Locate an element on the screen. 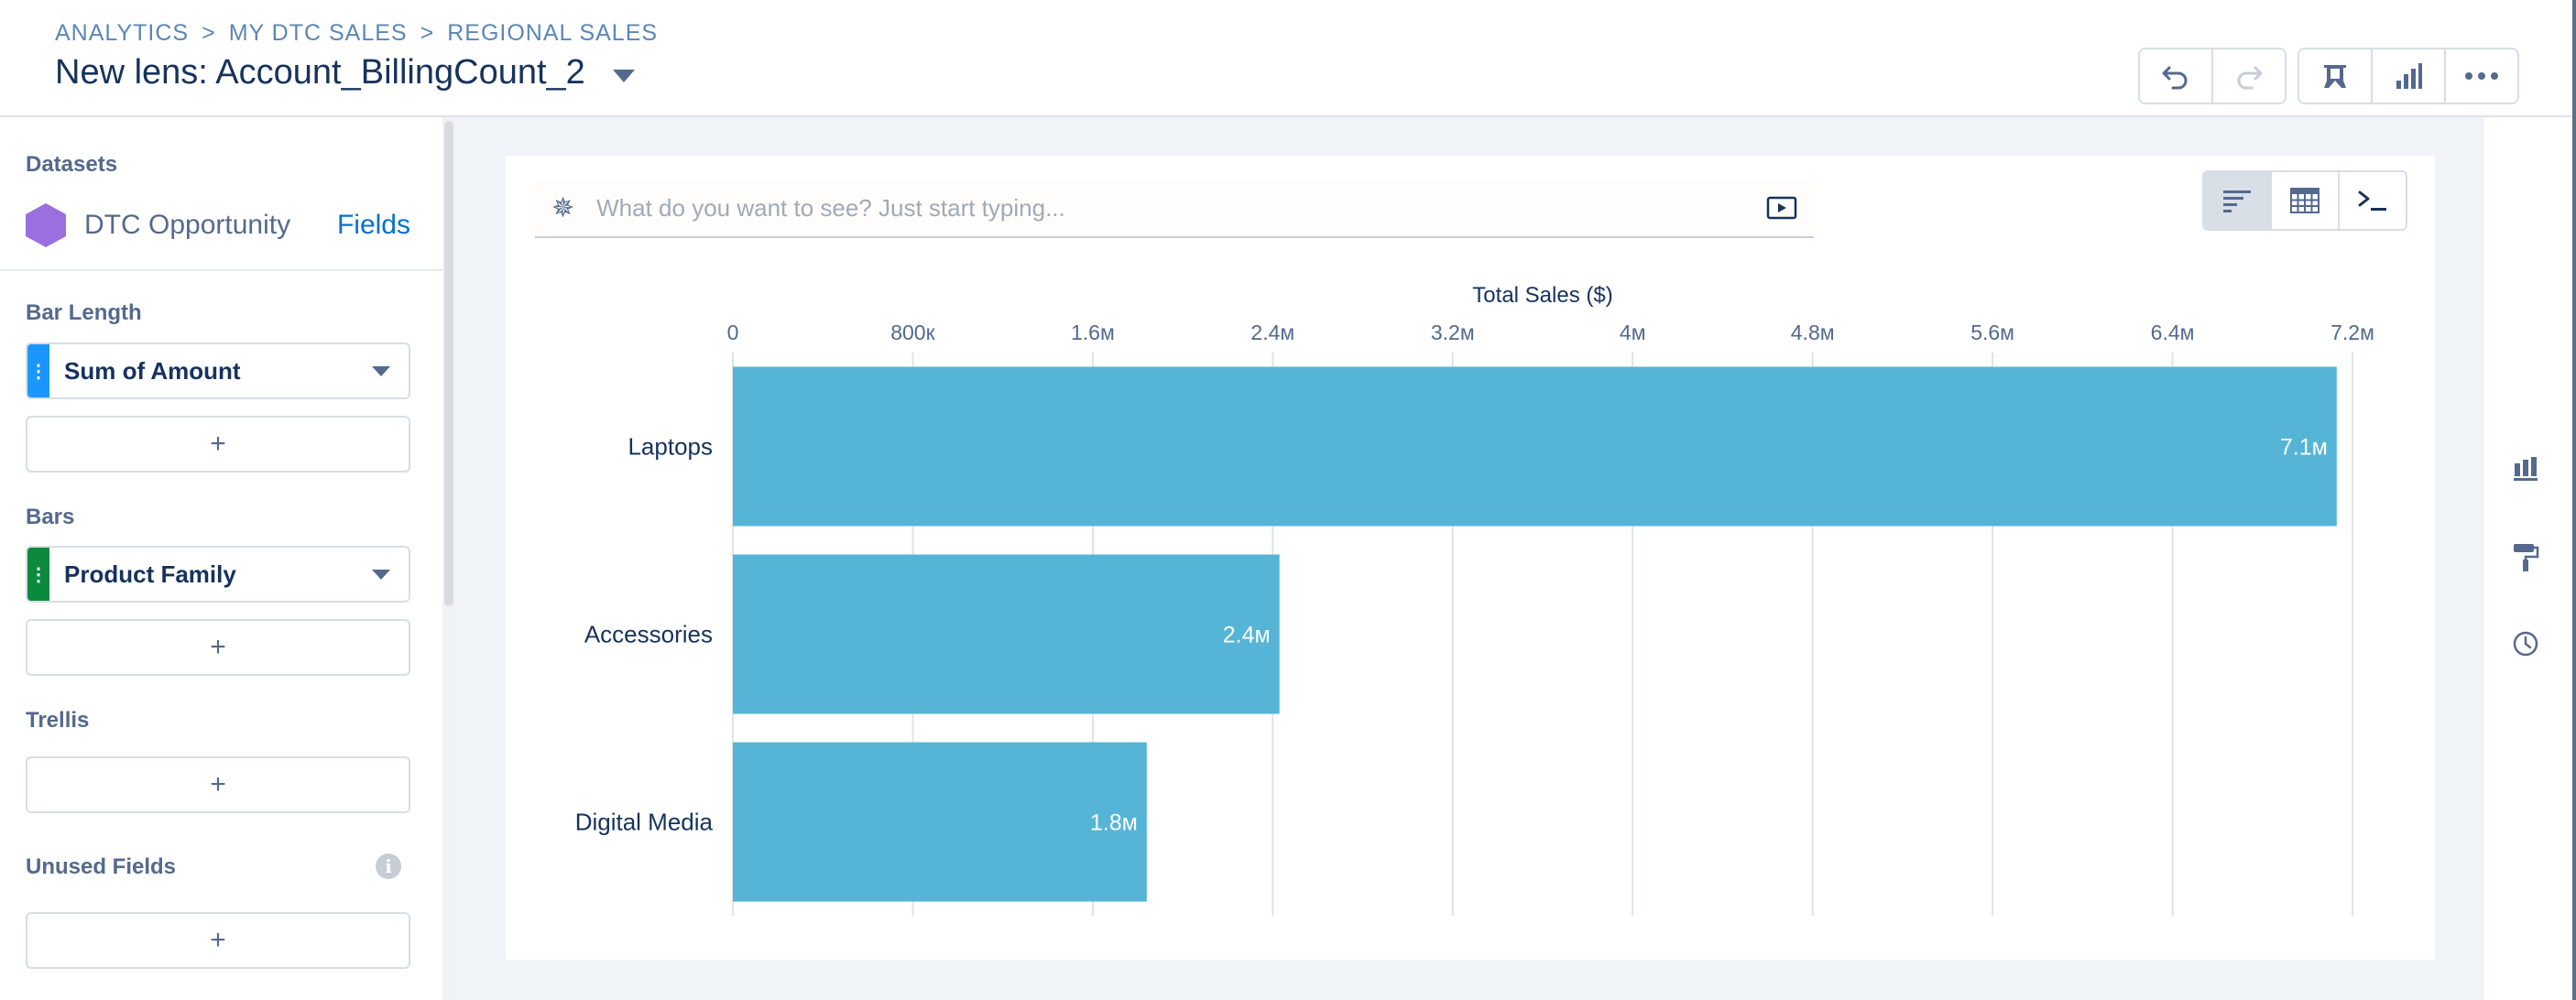 The height and width of the screenshot is (1000, 2576). pin-button is located at coordinates (2336, 76).